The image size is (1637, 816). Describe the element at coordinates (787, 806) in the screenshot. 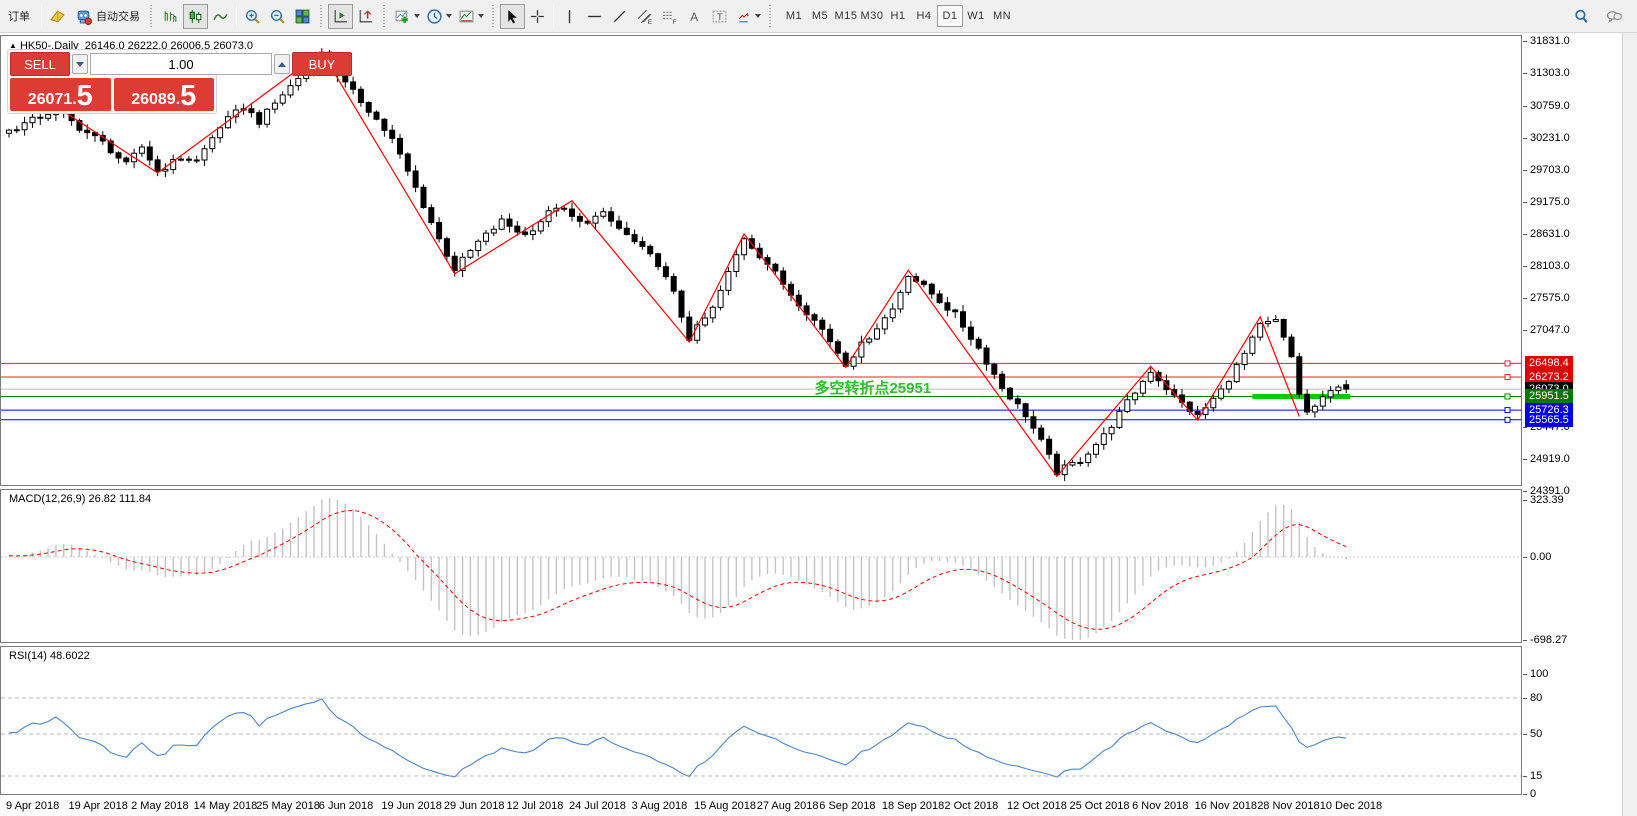

I see `date-label: 27 Aug 2018` at that location.